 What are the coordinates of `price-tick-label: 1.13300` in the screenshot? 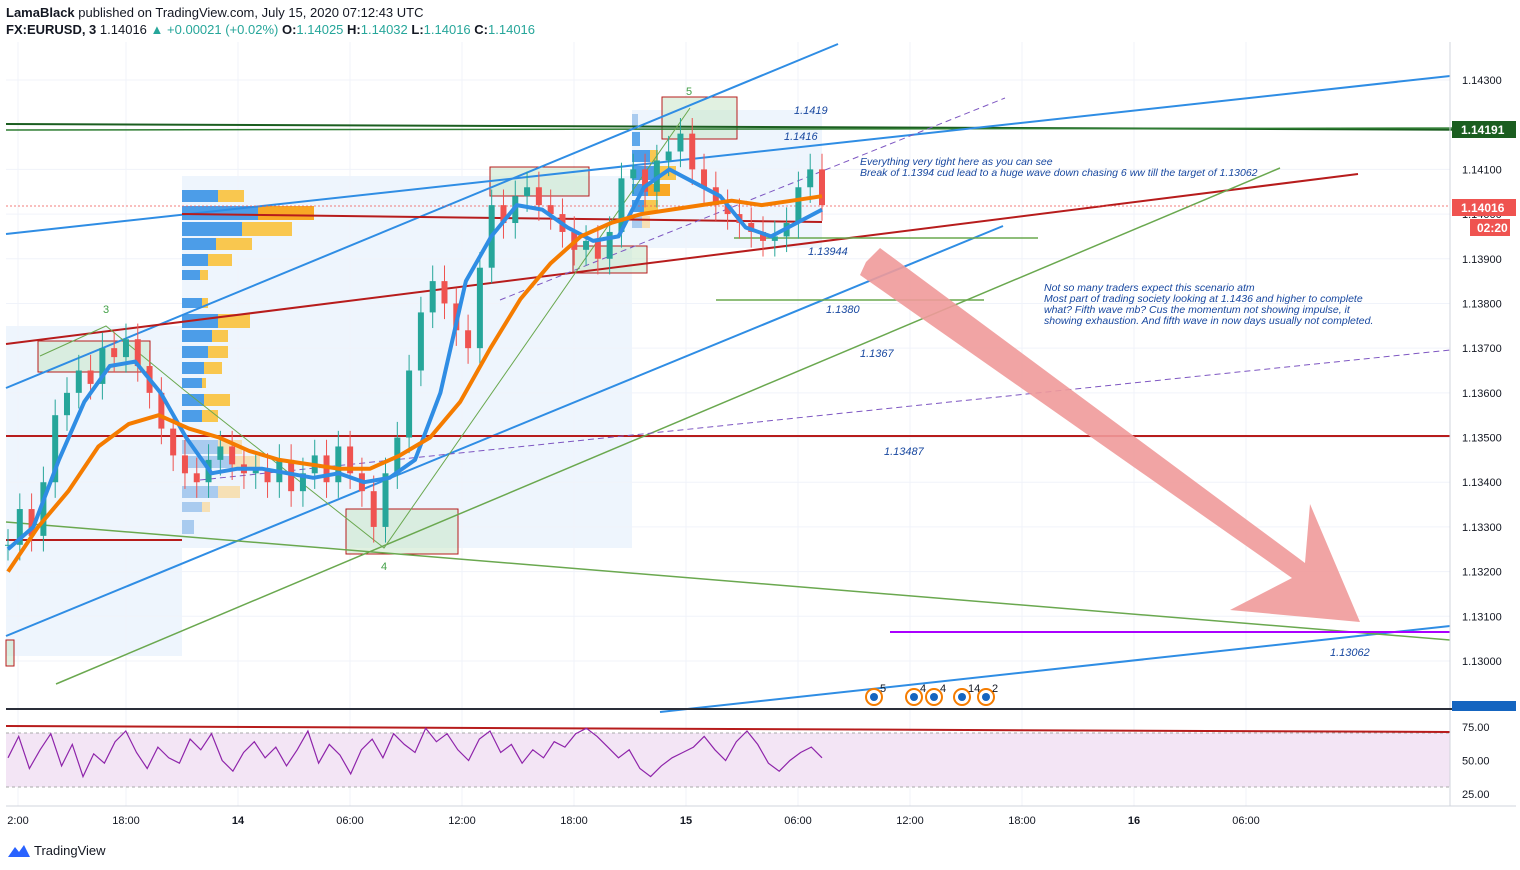 It's located at (1482, 528).